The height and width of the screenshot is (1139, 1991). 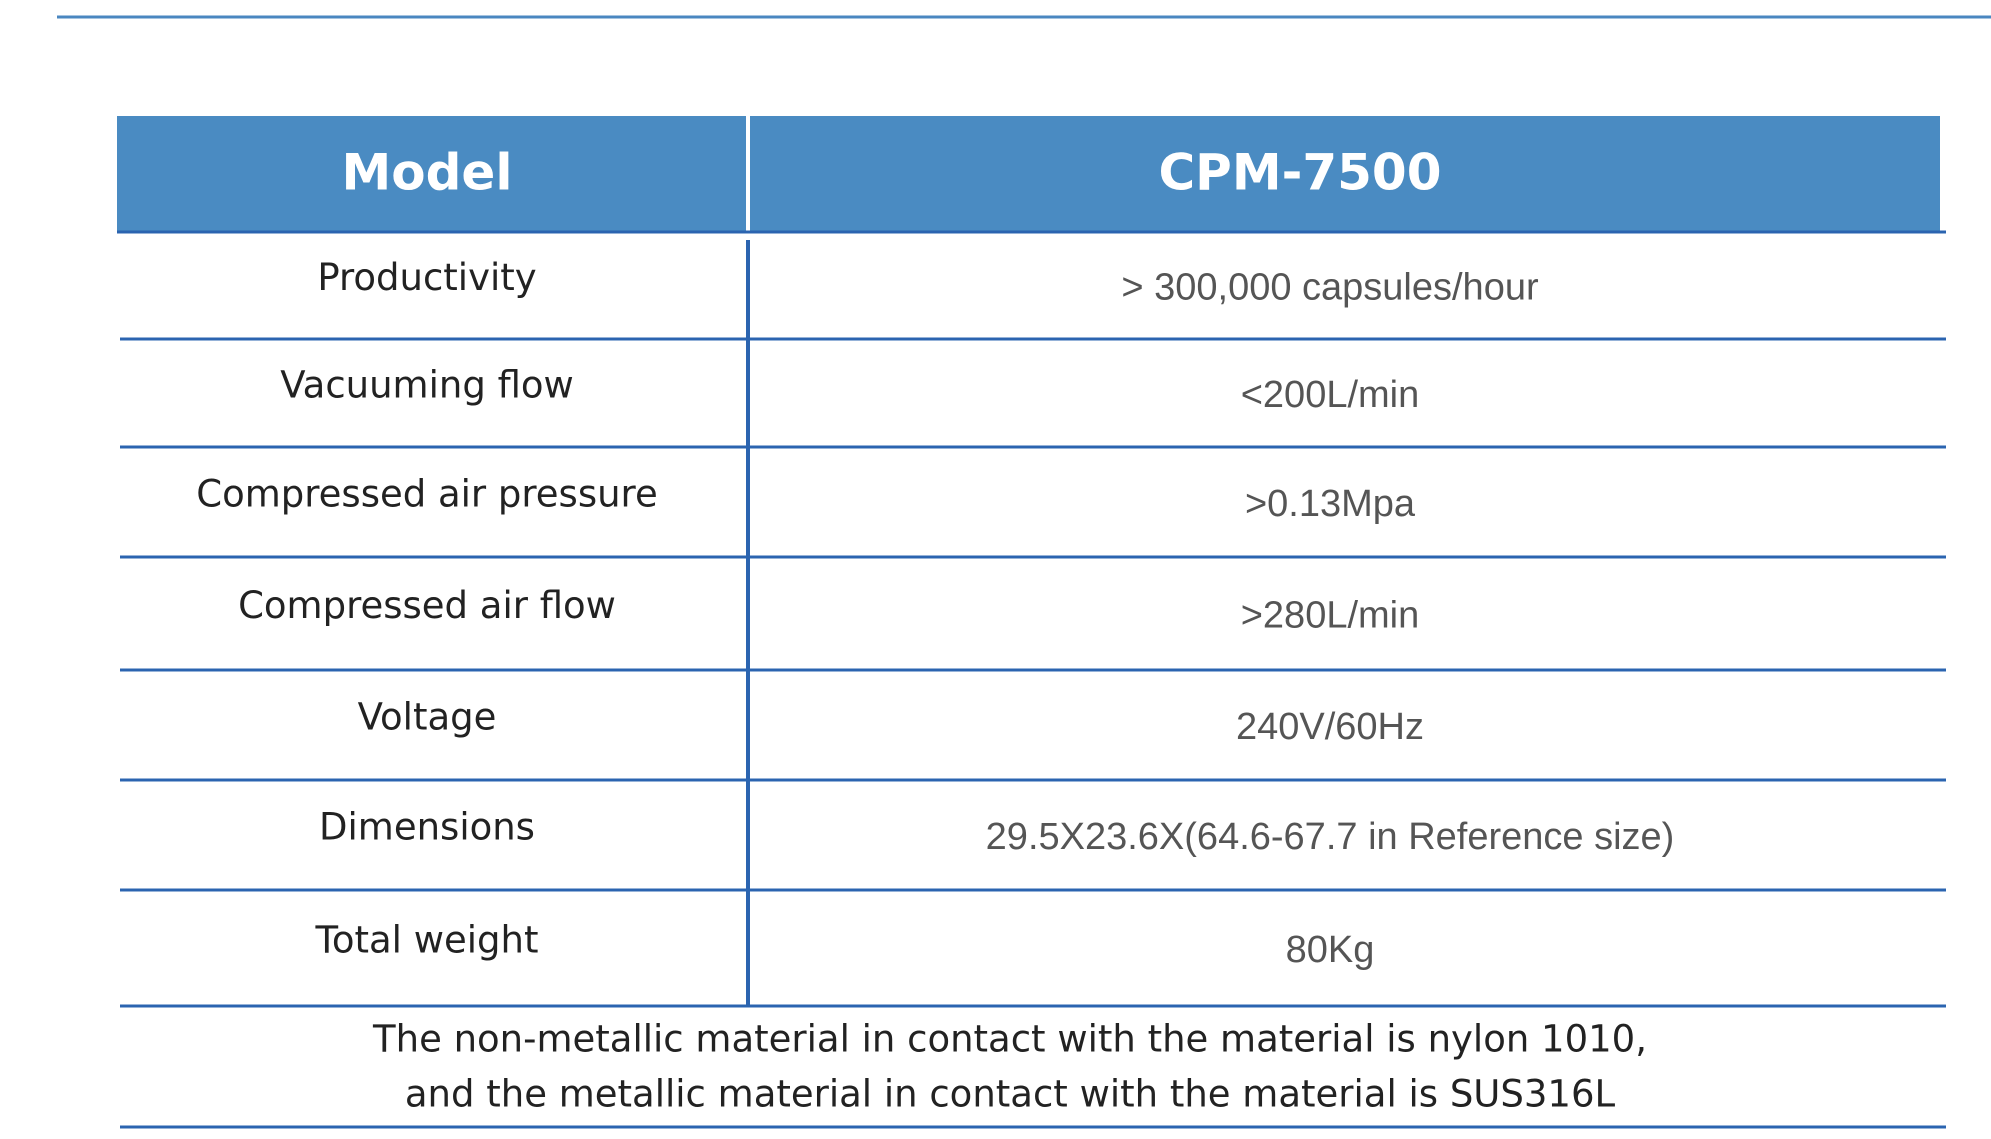 I want to click on row-label: Voltage, so click(x=427, y=717).